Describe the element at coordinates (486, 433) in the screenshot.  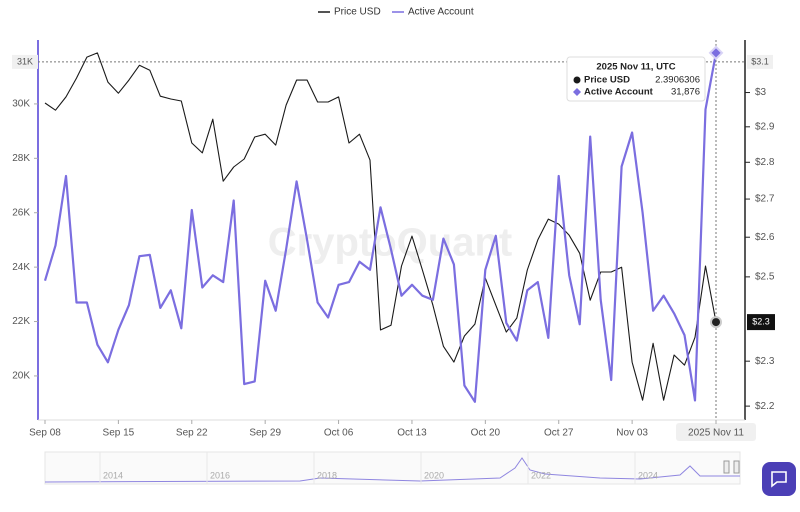
I see `x-tick-label: Oct 20` at that location.